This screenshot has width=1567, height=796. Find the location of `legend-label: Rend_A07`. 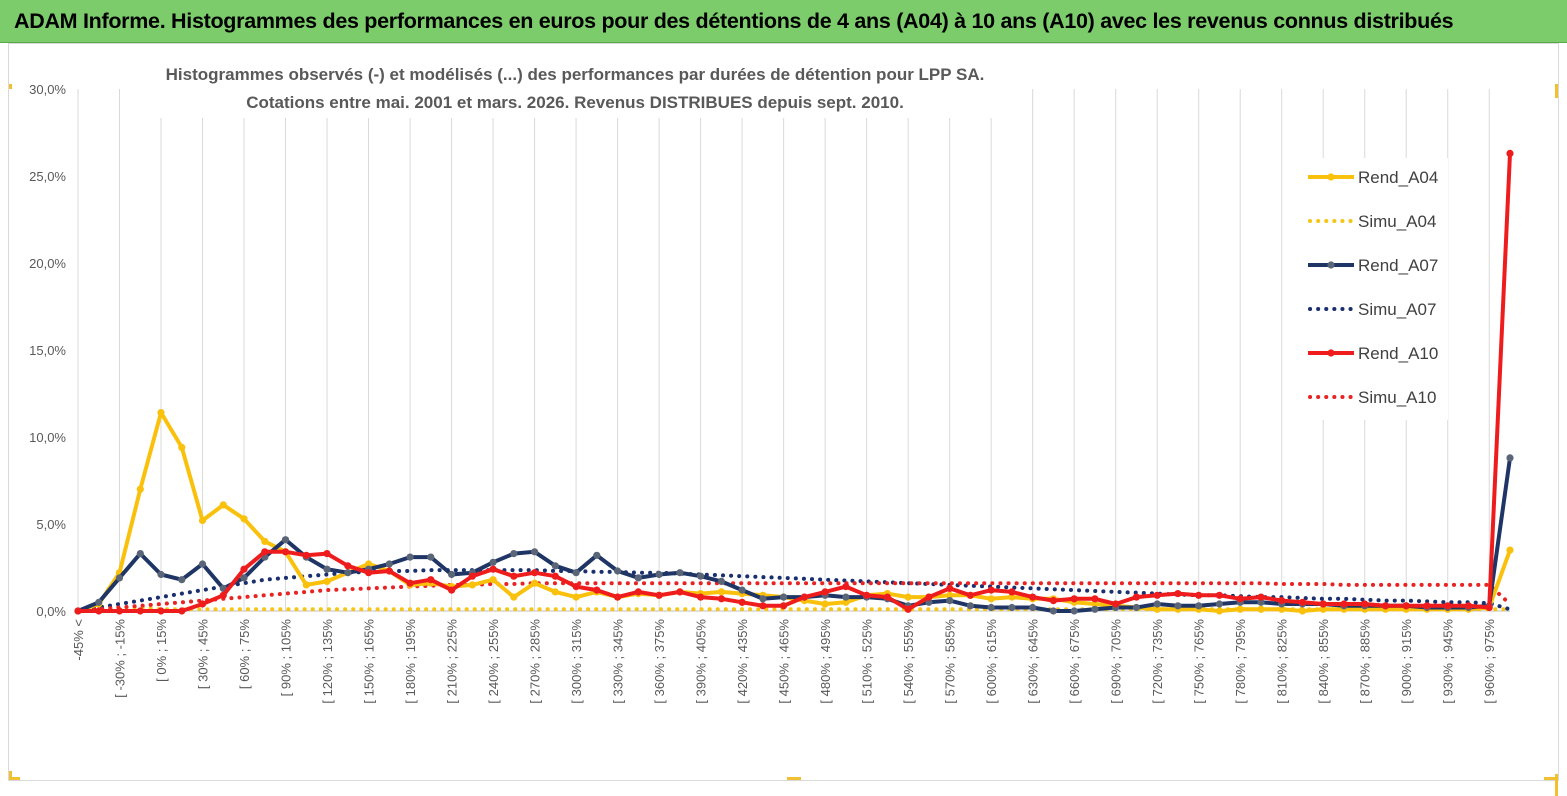

legend-label: Rend_A07 is located at coordinates (1398, 265).